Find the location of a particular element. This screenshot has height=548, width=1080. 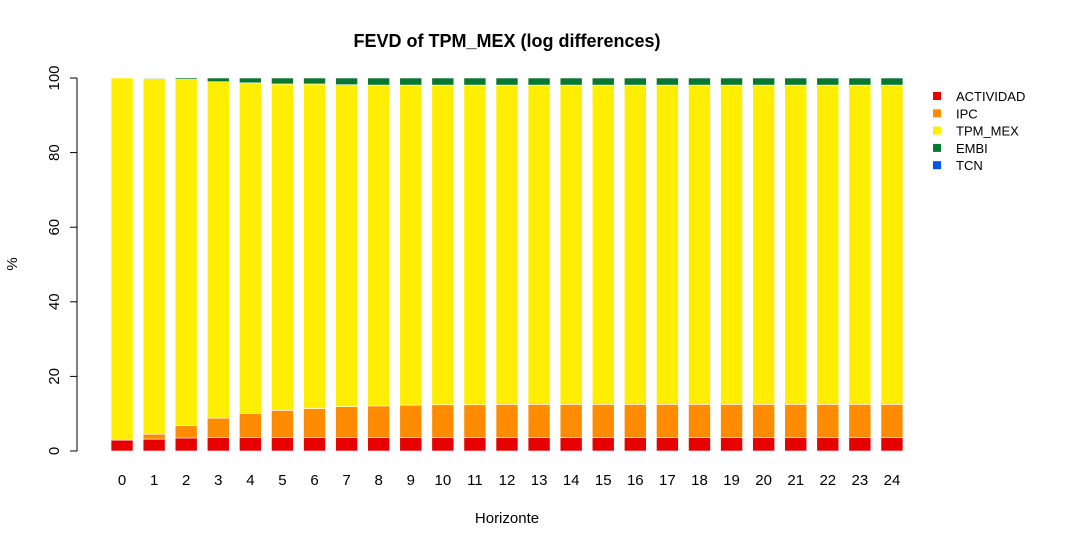

legend-swatch-actividad is located at coordinates (937, 96).